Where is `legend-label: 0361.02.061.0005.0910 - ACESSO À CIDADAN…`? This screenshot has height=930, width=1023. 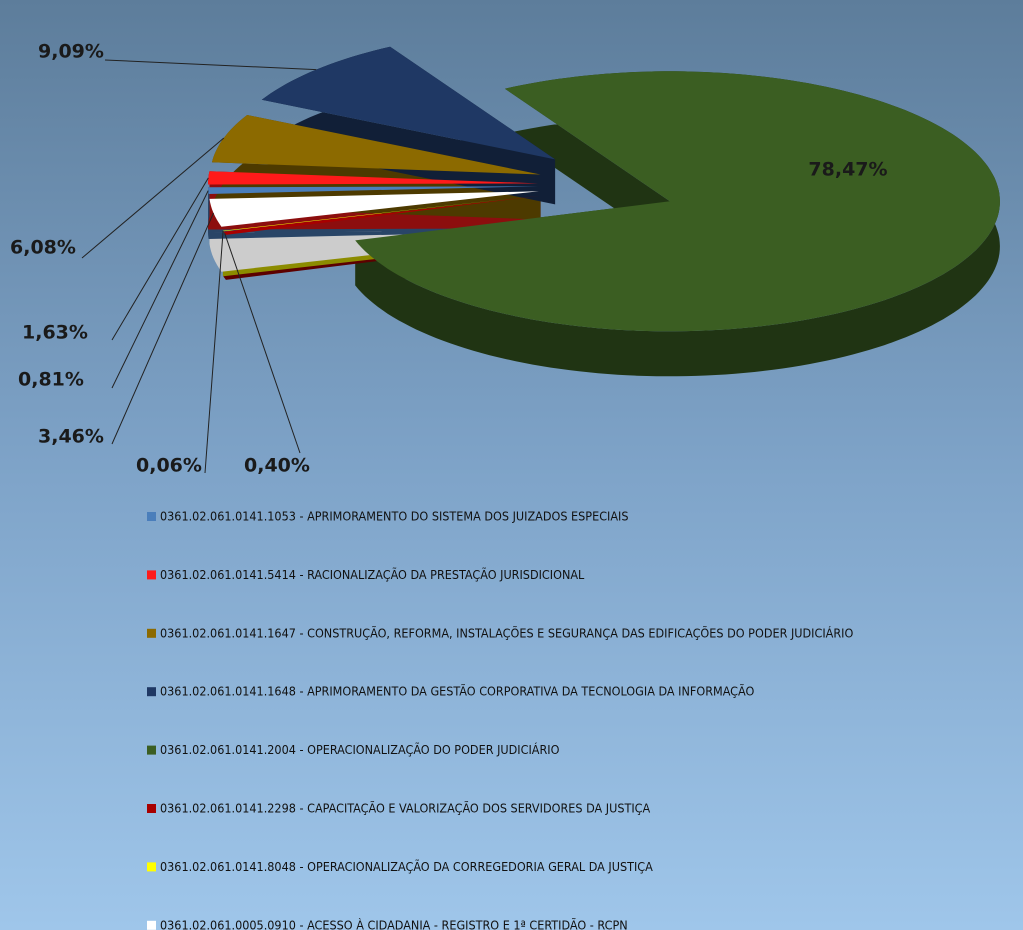 legend-label: 0361.02.061.0005.0910 - ACESSO À CIDADAN… is located at coordinates (394, 923).